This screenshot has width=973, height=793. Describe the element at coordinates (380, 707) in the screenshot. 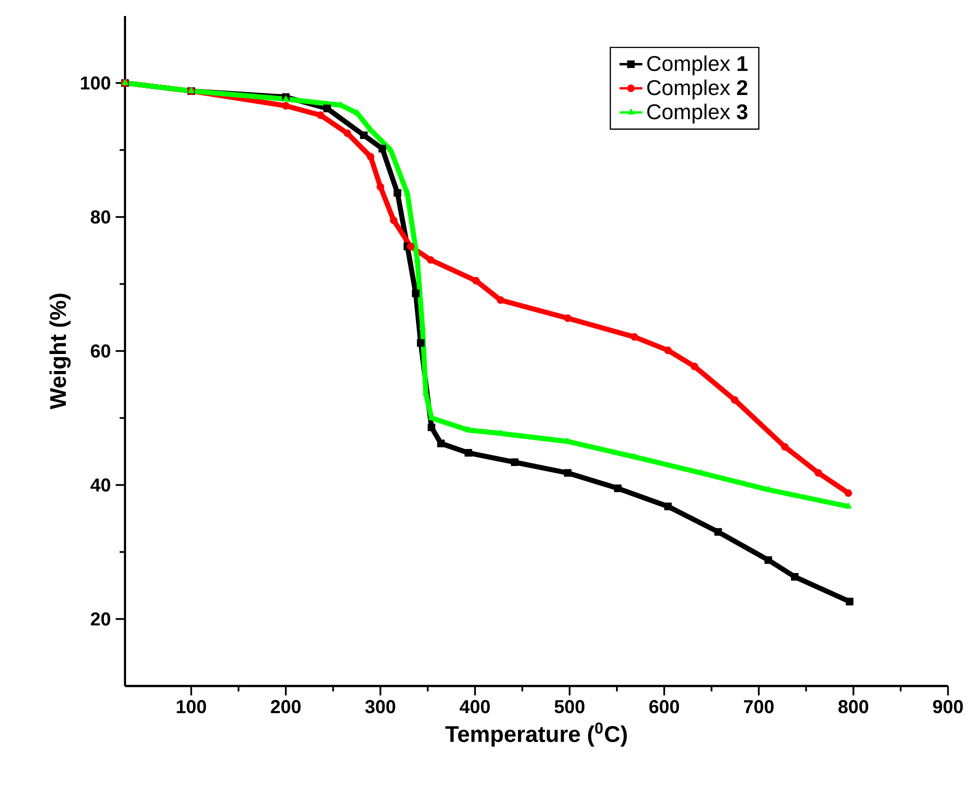

I see `x-tick-label: 300` at that location.